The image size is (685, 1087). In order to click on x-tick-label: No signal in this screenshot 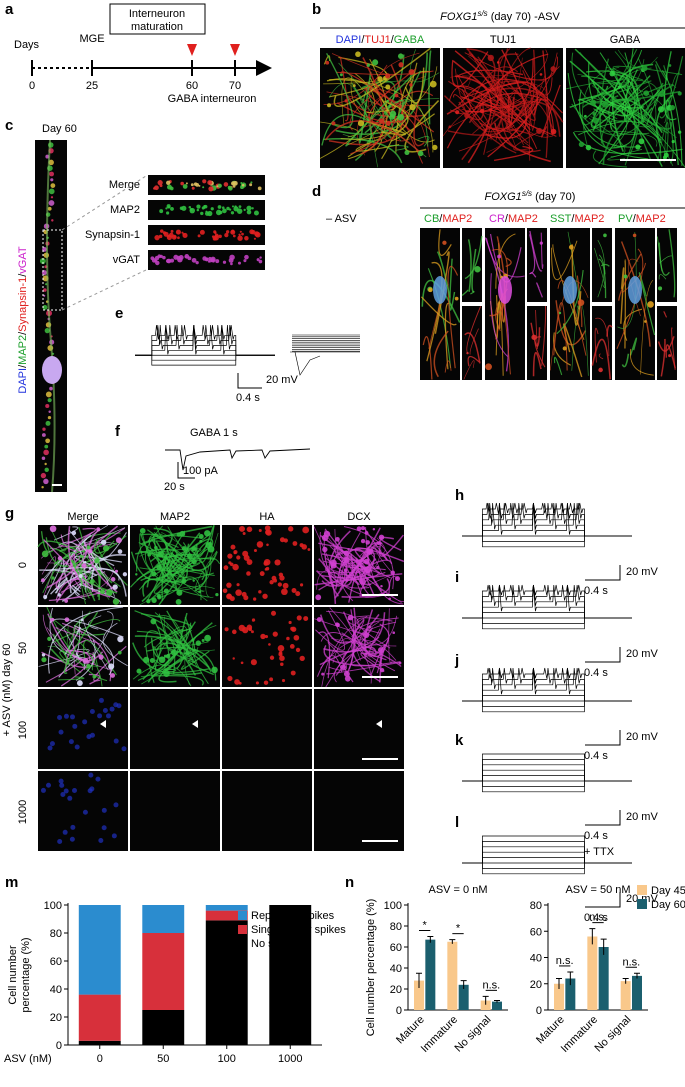, I will do `click(473, 1034)`.